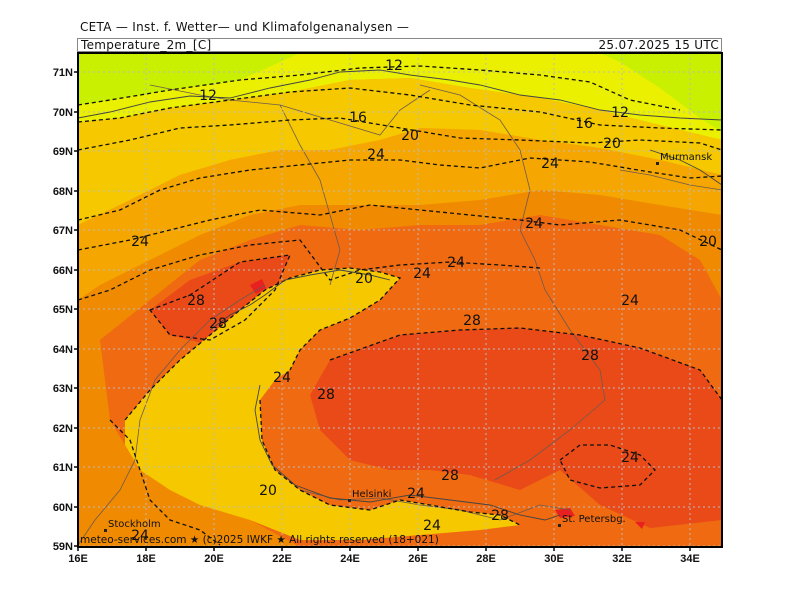  What do you see at coordinates (418, 559) in the screenshot?
I see `lon-label: 26E` at bounding box center [418, 559].